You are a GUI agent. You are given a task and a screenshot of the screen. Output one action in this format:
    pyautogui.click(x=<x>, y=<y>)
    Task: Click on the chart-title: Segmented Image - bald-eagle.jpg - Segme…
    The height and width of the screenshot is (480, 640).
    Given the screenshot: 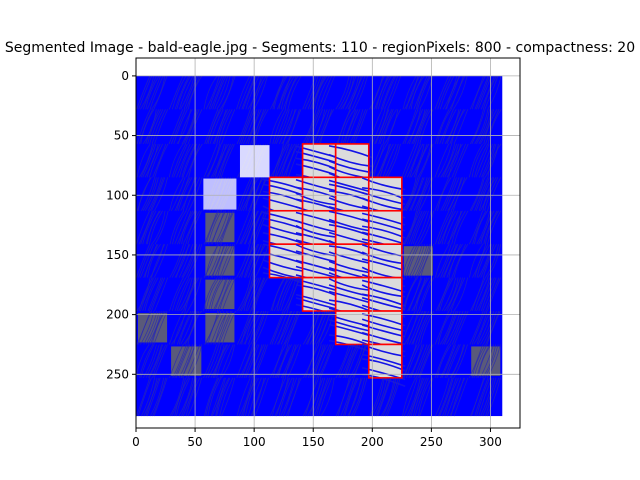 What is the action you would take?
    pyautogui.click(x=320, y=48)
    